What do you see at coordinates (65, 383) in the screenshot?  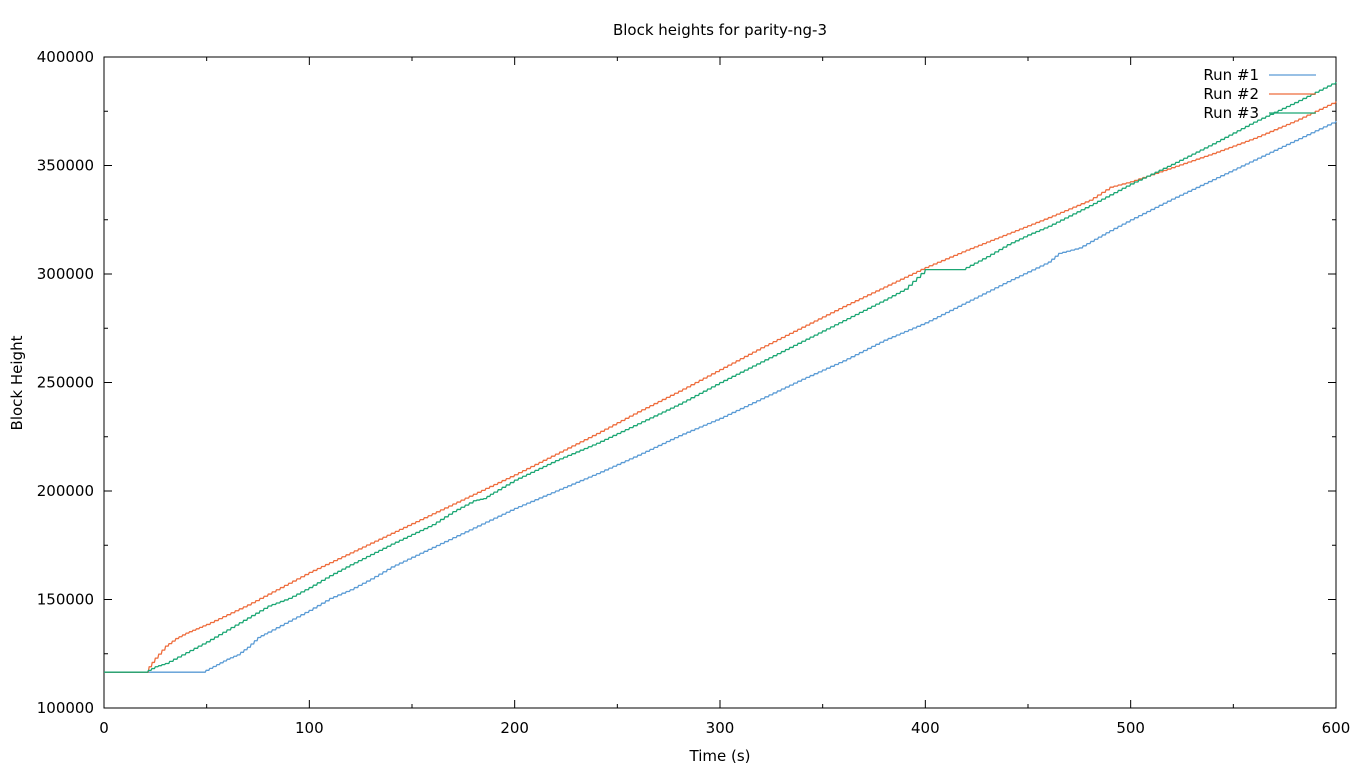 I see `y-tick-label: 250000` at bounding box center [65, 383].